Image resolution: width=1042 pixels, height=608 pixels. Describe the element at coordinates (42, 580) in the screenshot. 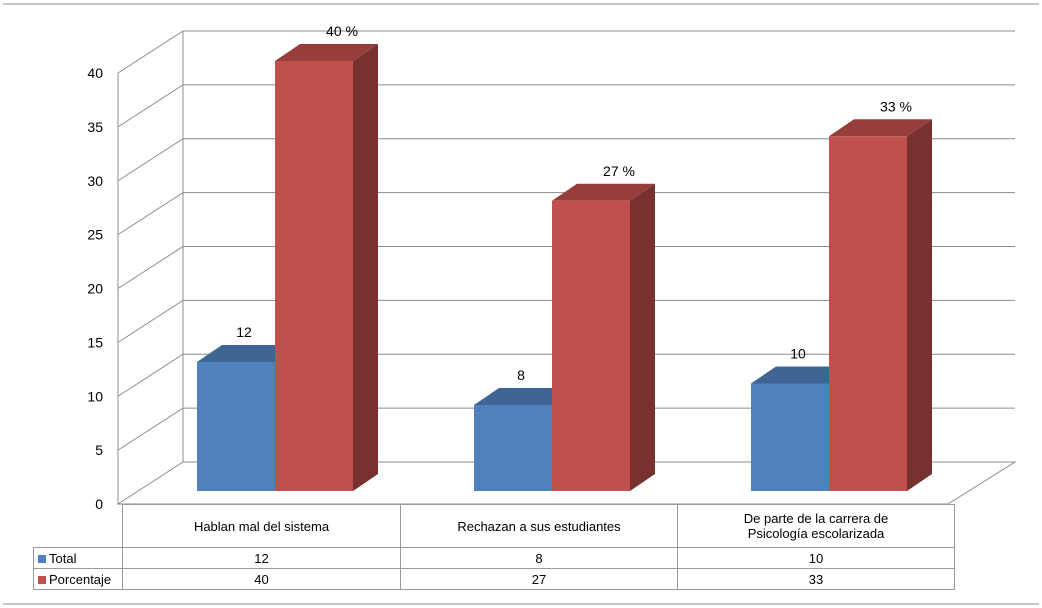

I see `legend-swatch-porcentaje` at that location.